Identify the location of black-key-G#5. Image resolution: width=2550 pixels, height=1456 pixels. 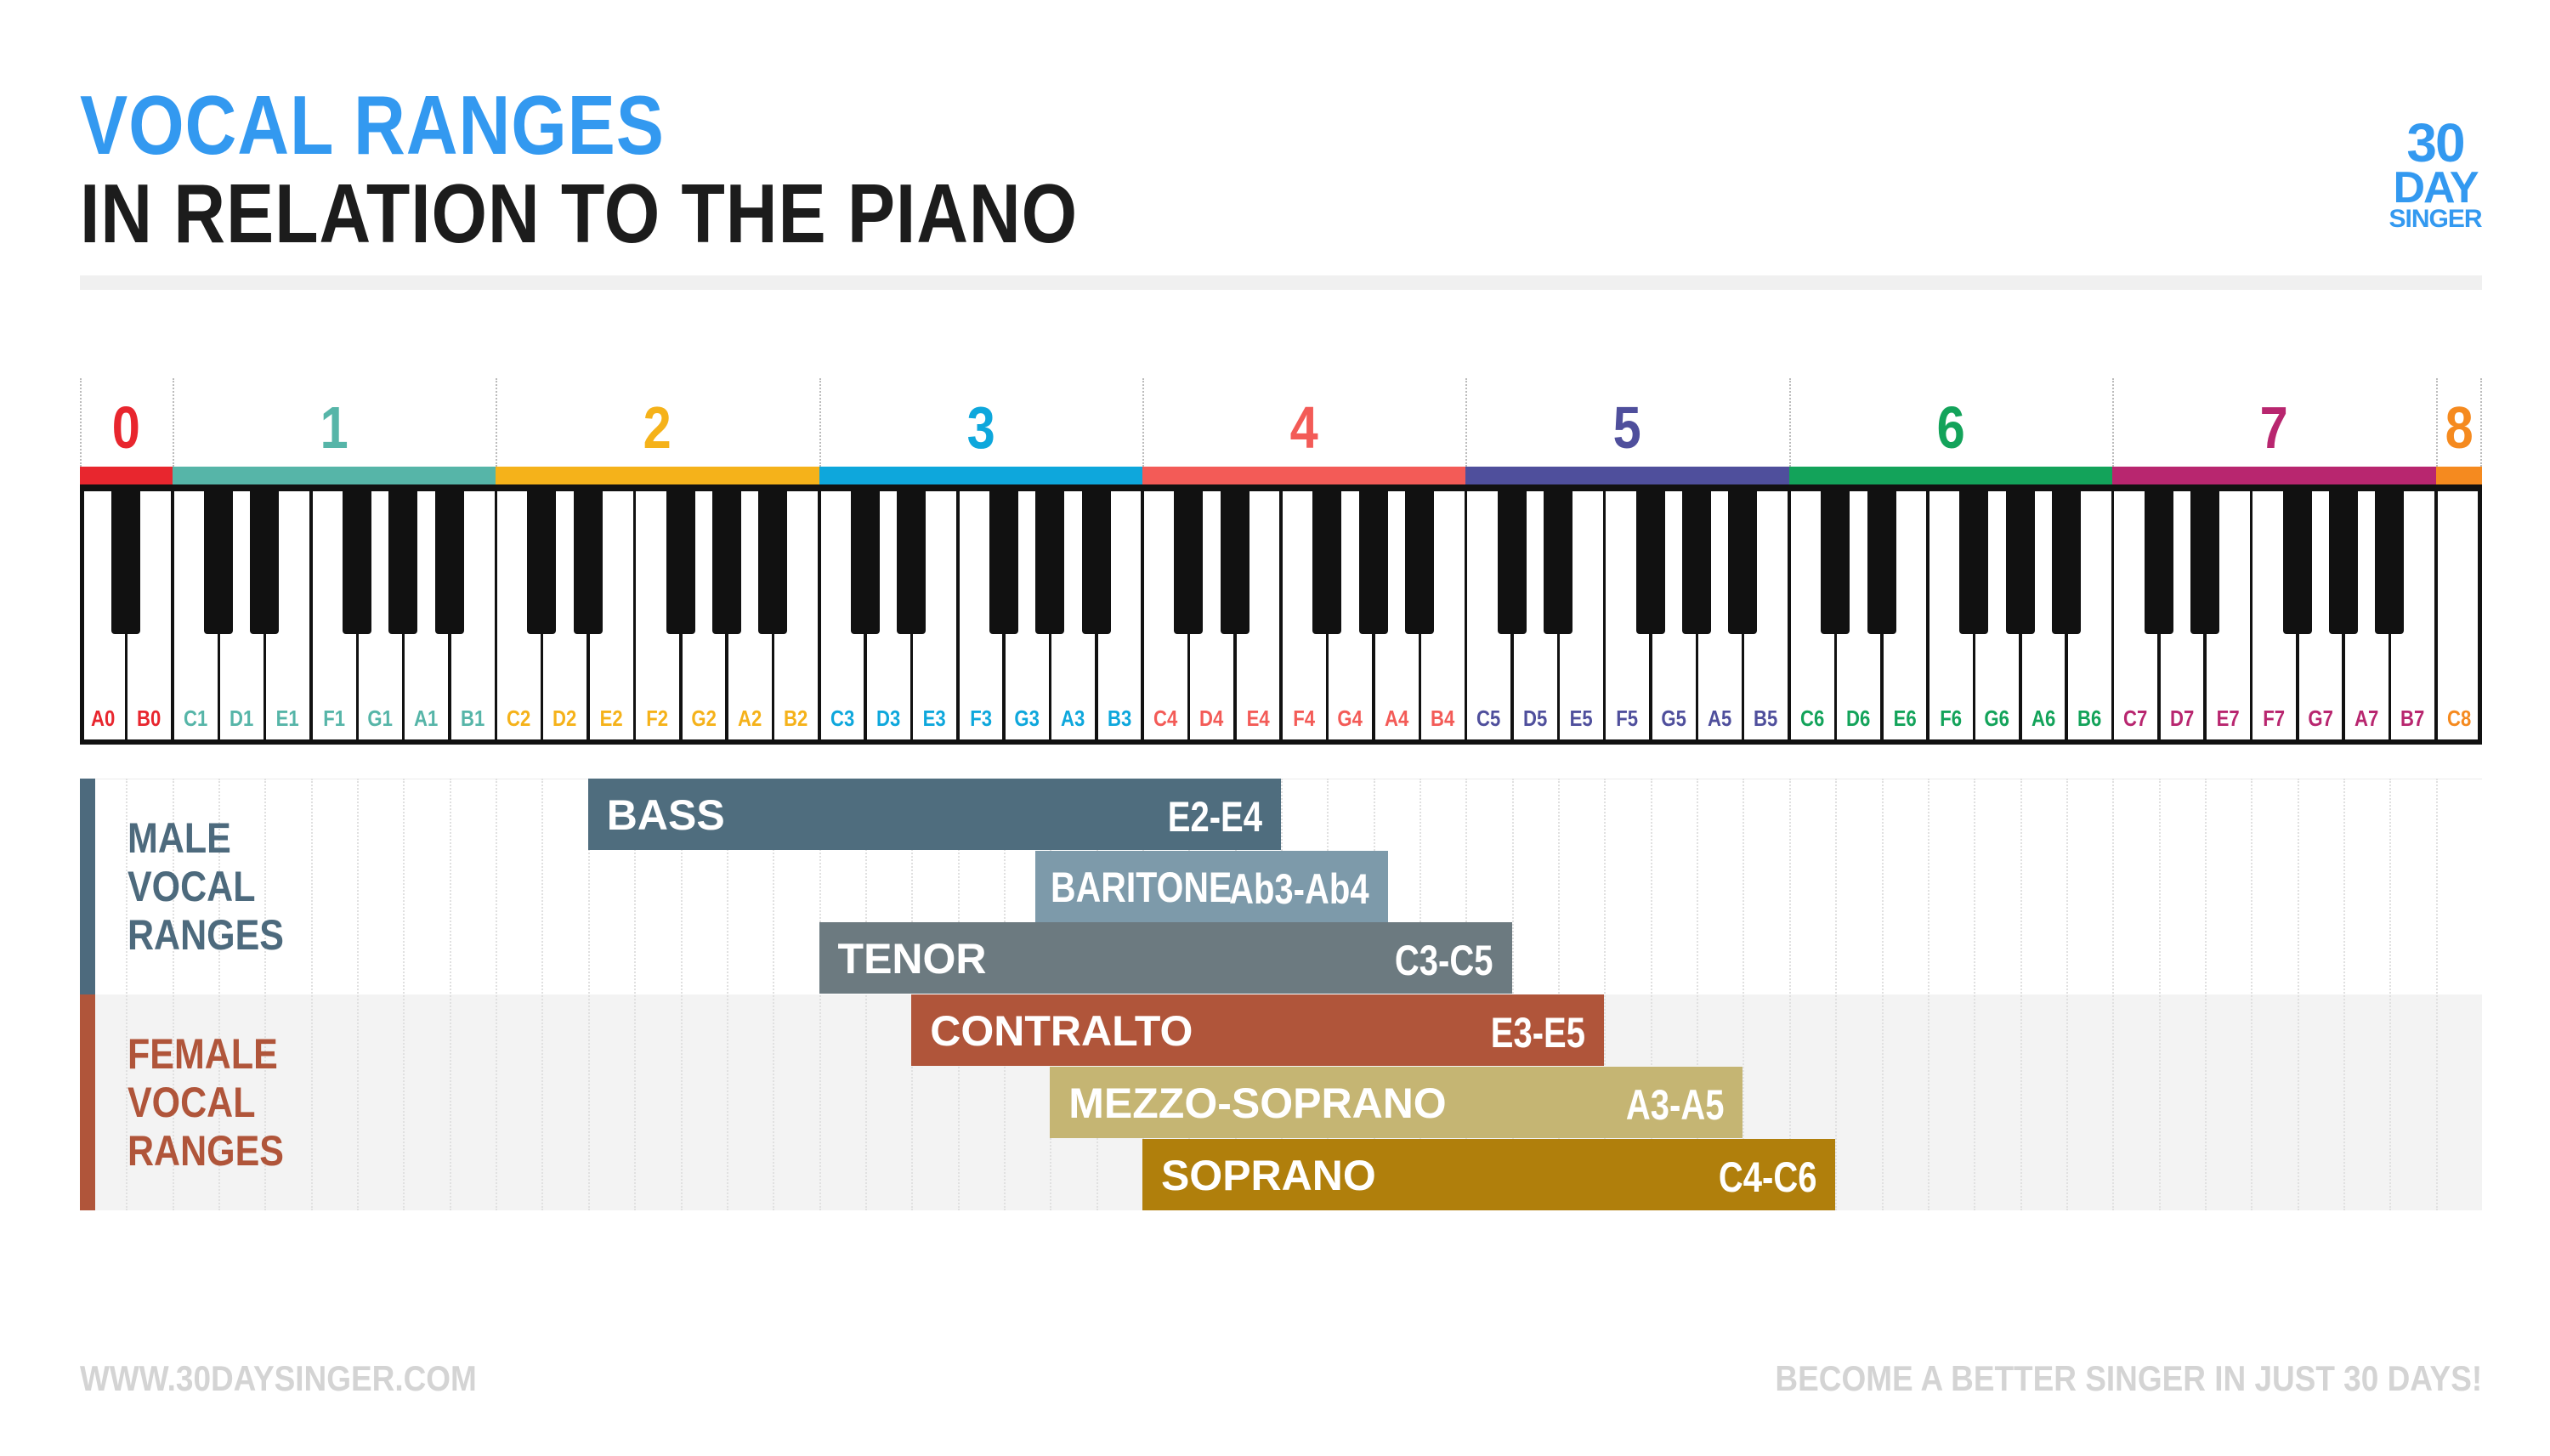
(1697, 561).